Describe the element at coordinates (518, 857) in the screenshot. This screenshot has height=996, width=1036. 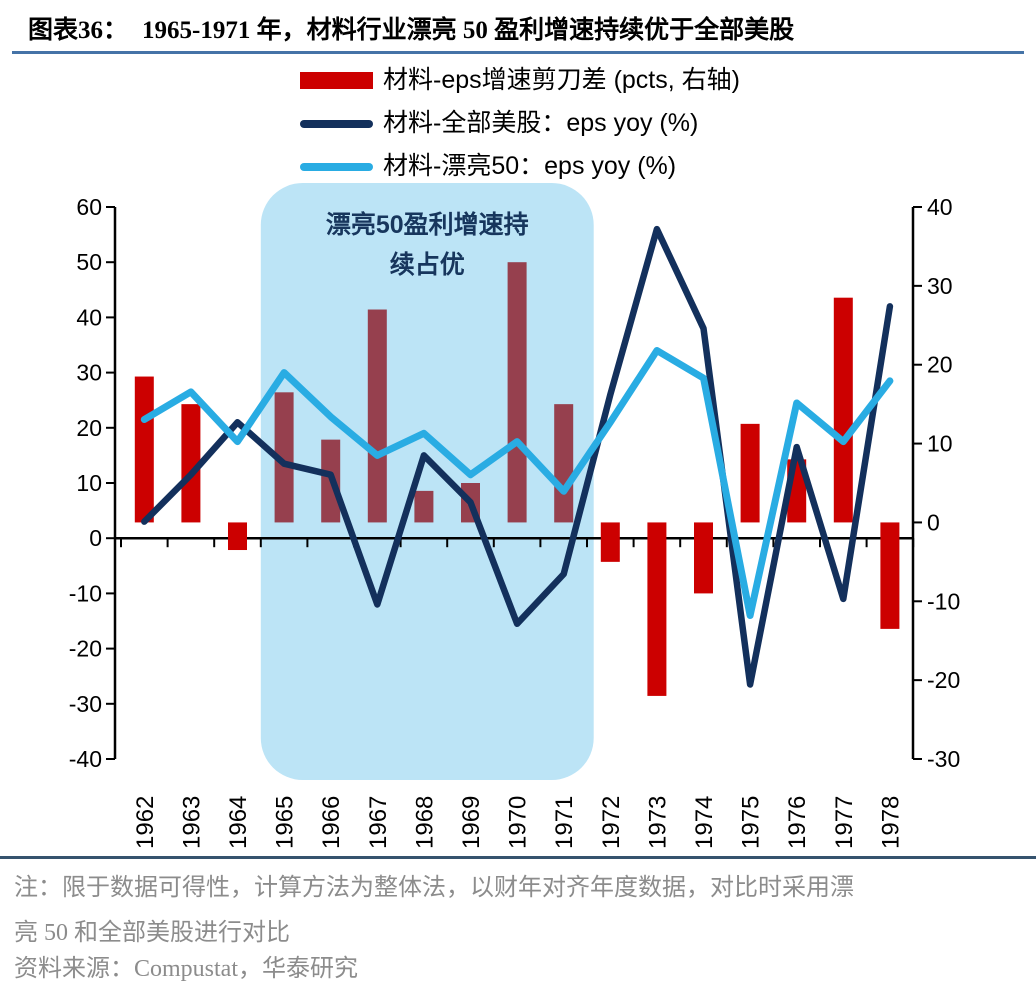
I see `footer-separator` at that location.